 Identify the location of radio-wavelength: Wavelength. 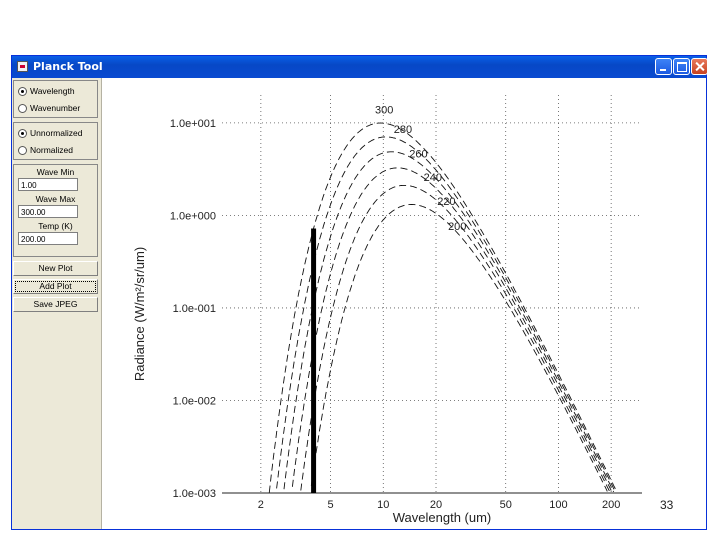
(46, 91).